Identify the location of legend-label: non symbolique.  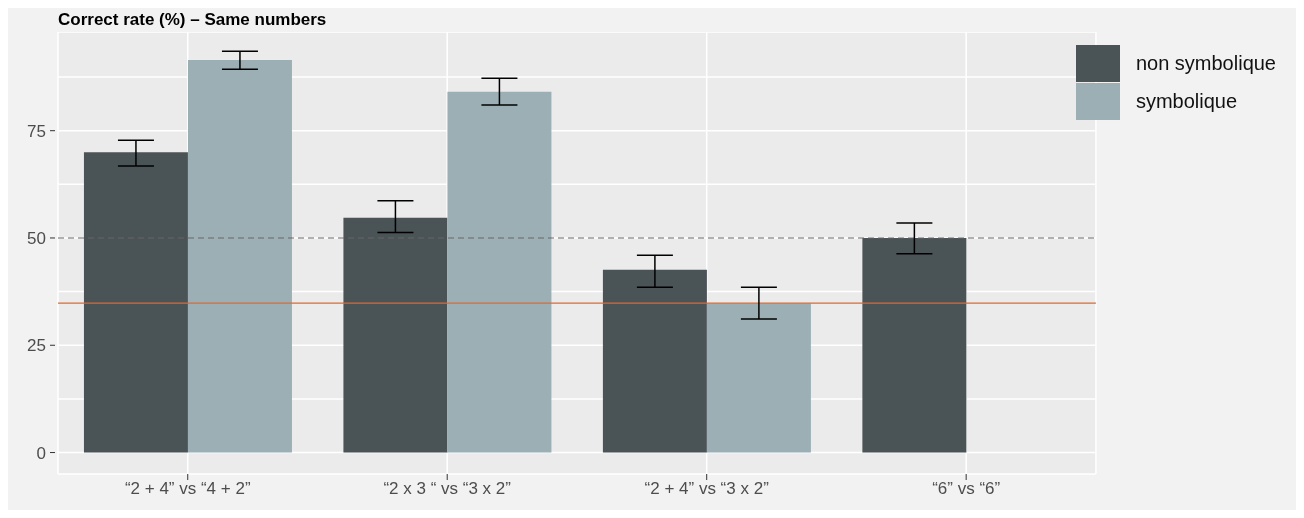
(1205, 63).